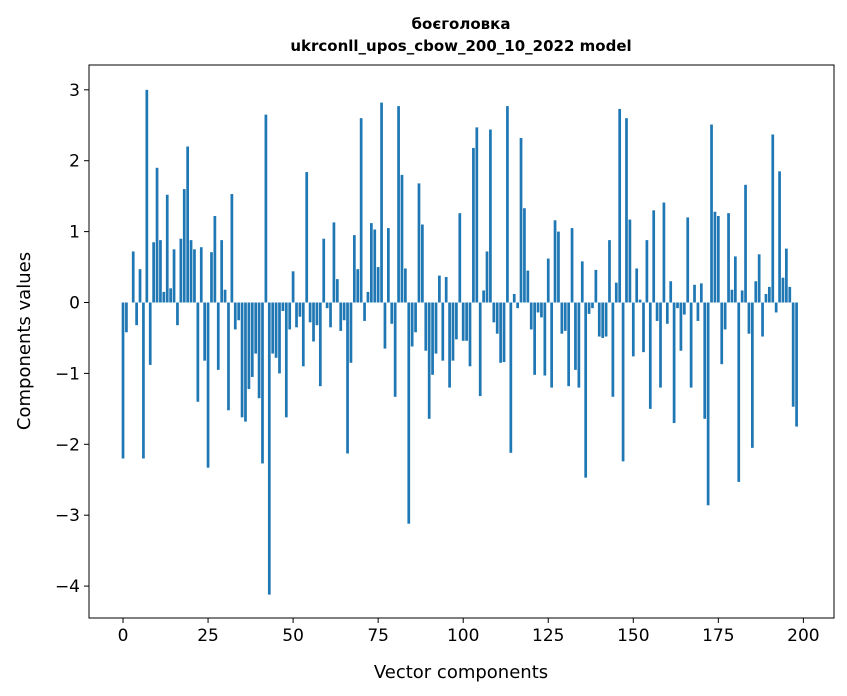 The height and width of the screenshot is (696, 847). Describe the element at coordinates (74, 162) in the screenshot. I see `y-tick-label: 2` at that location.